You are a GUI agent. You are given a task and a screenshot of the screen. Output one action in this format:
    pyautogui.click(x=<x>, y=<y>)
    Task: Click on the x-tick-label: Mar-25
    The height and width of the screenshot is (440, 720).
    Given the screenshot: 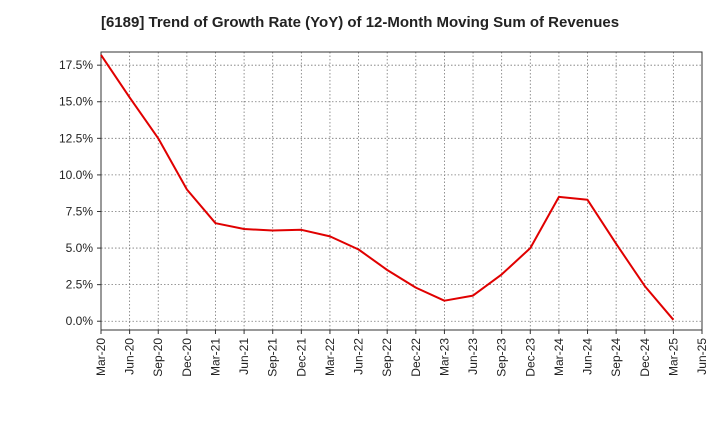 What is the action you would take?
    pyautogui.click(x=673, y=357)
    